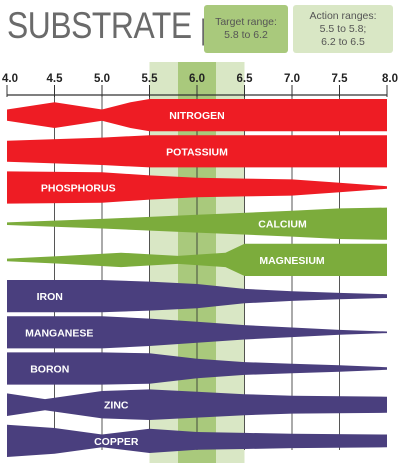  I want to click on nitrogen-label: NITROGEN, so click(196, 116).